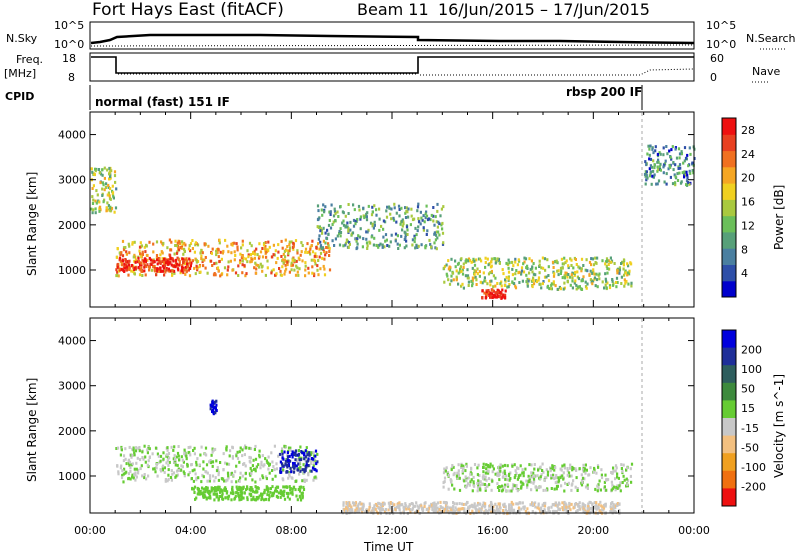  What do you see at coordinates (771, 38) in the screenshot?
I see `nsearch-label: N.Search` at bounding box center [771, 38].